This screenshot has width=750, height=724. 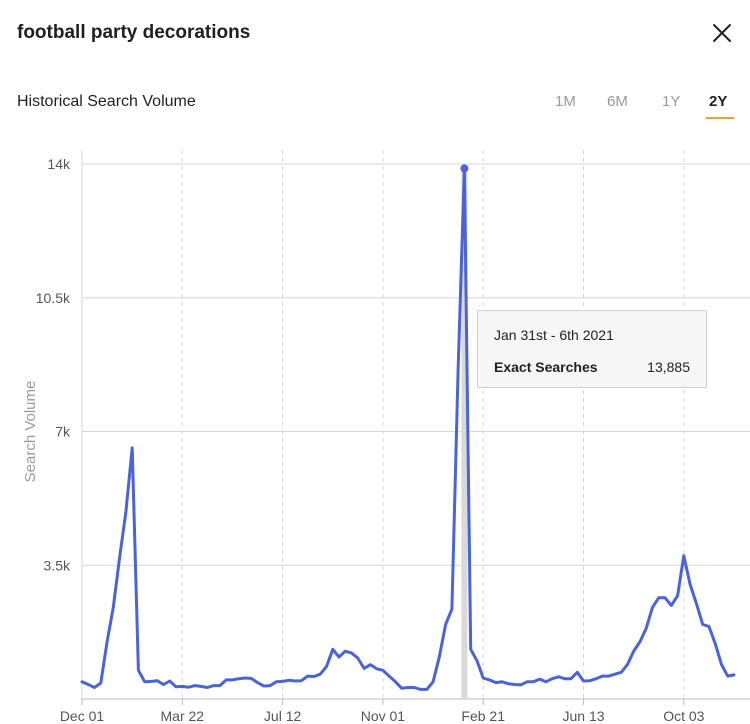 What do you see at coordinates (671, 101) in the screenshot?
I see `range-1y-tab: 1Y` at bounding box center [671, 101].